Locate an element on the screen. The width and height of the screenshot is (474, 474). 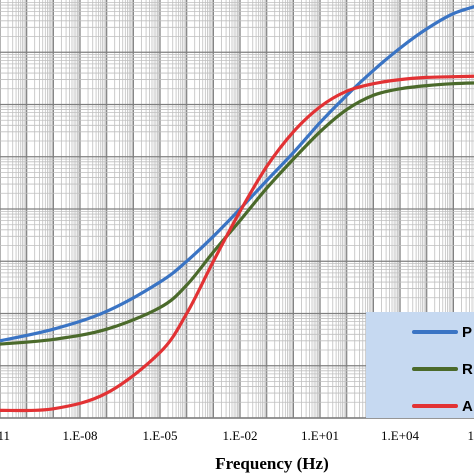
x-tick-label: 1.E+04 is located at coordinates (400, 435).